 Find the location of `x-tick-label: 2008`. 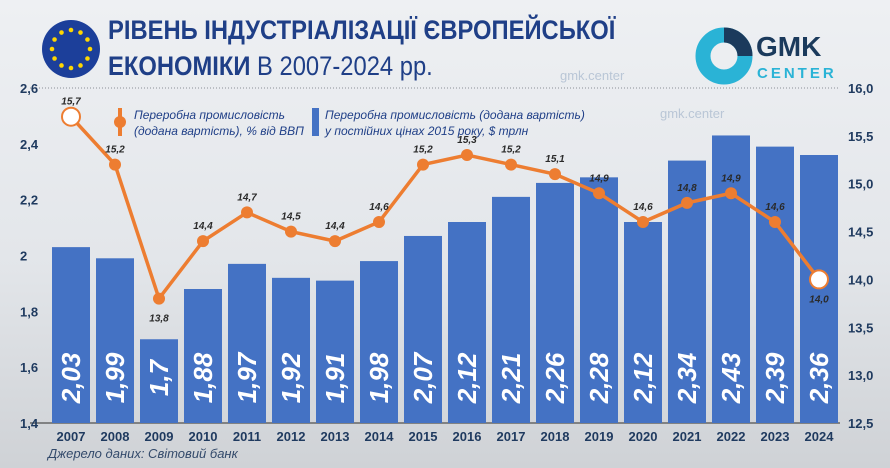

x-tick-label: 2008 is located at coordinates (115, 436).